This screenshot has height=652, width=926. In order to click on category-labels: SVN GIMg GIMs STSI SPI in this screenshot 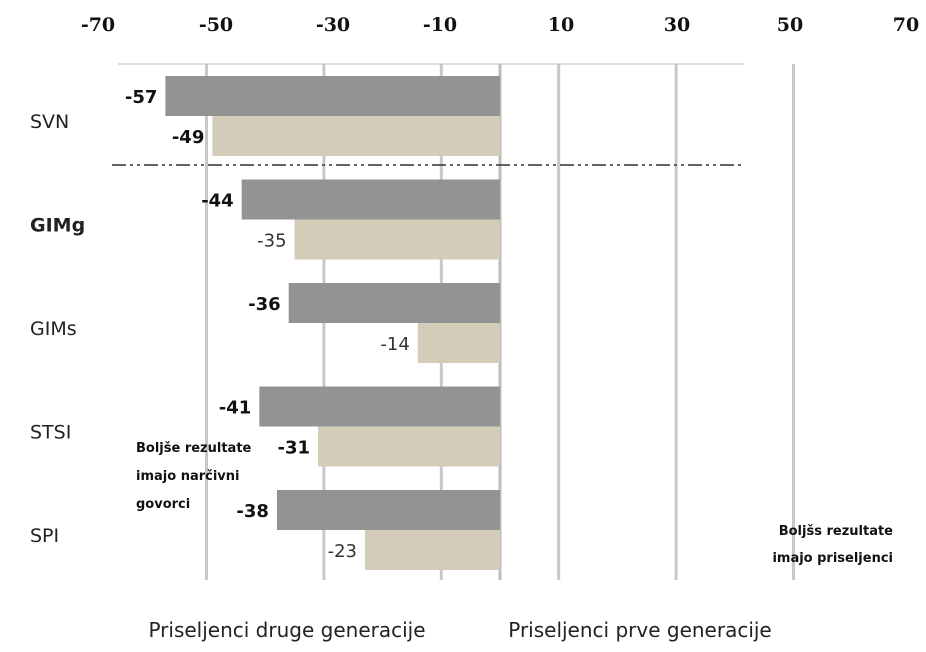, I will do `click(57, 329)`.